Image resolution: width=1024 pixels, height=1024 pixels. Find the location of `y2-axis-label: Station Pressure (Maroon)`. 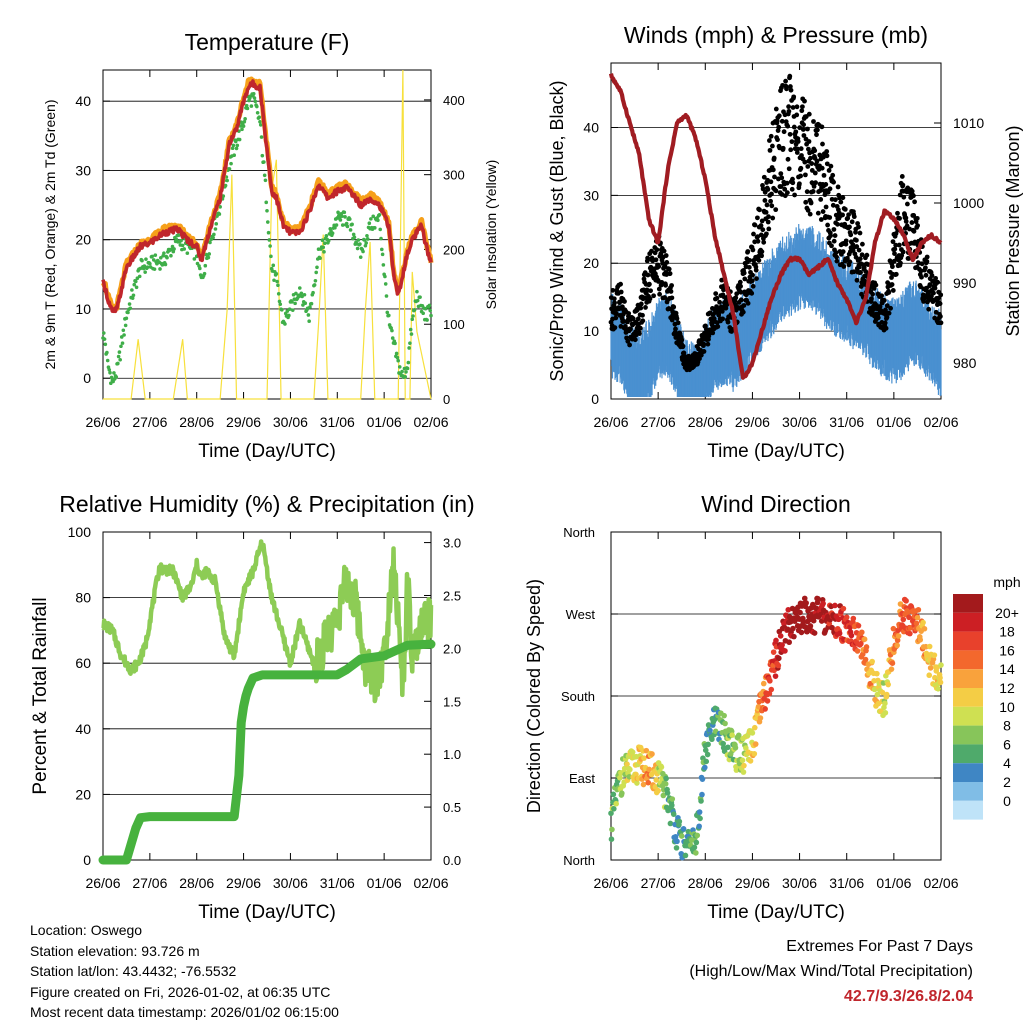

y2-axis-label: Station Pressure (Maroon) is located at coordinates (1013, 230).